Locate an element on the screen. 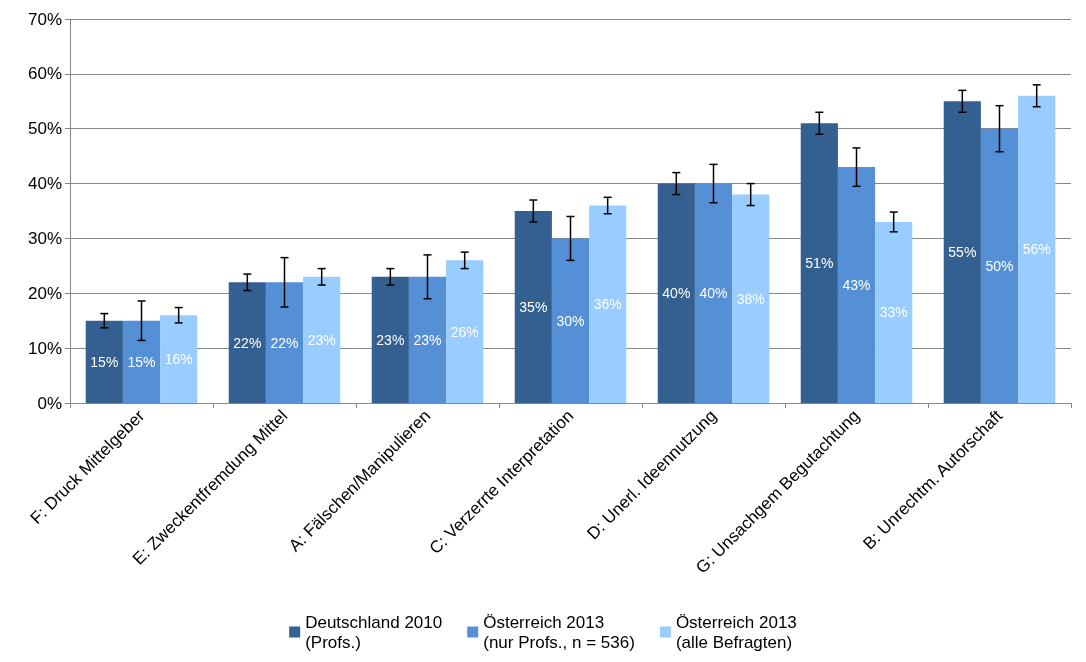  data-label: 16% is located at coordinates (178, 359).